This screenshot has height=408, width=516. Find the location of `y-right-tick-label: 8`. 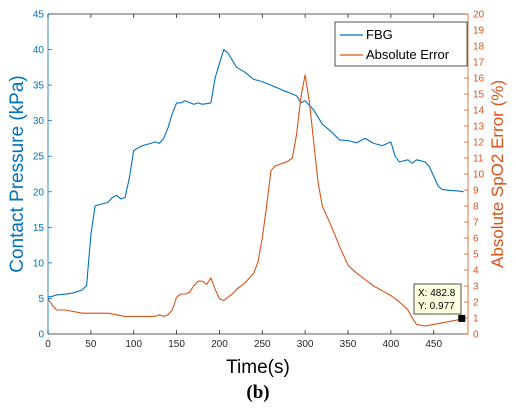

y-right-tick-label: 8 is located at coordinates (476, 207).